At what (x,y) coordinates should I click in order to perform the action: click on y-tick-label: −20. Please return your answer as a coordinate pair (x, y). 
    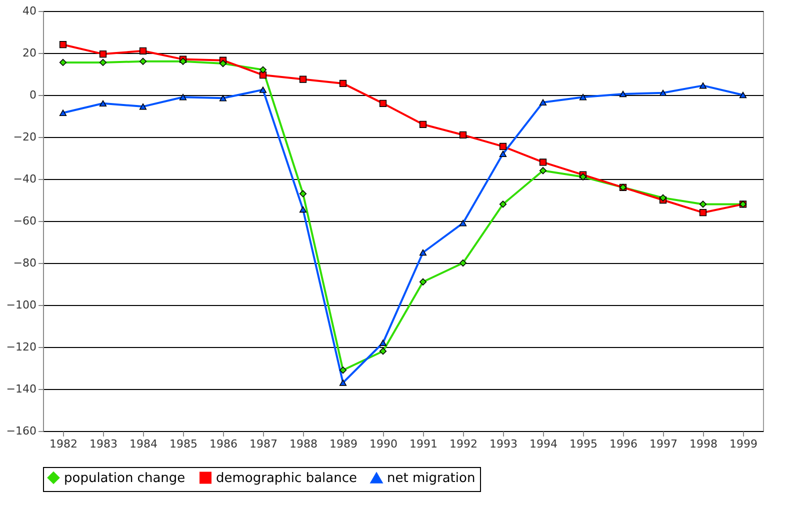
    Looking at the image, I should click on (24, 137).